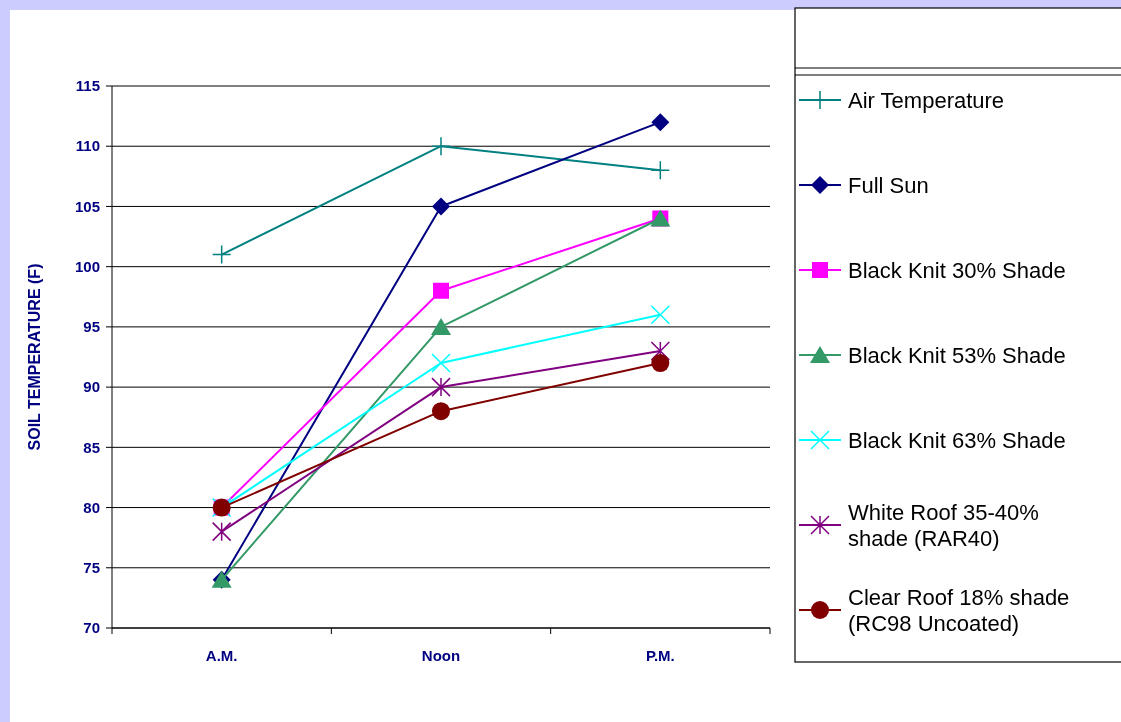 The width and height of the screenshot is (1121, 722). Describe the element at coordinates (91, 507) in the screenshot. I see `y-tick-label: 80` at that location.